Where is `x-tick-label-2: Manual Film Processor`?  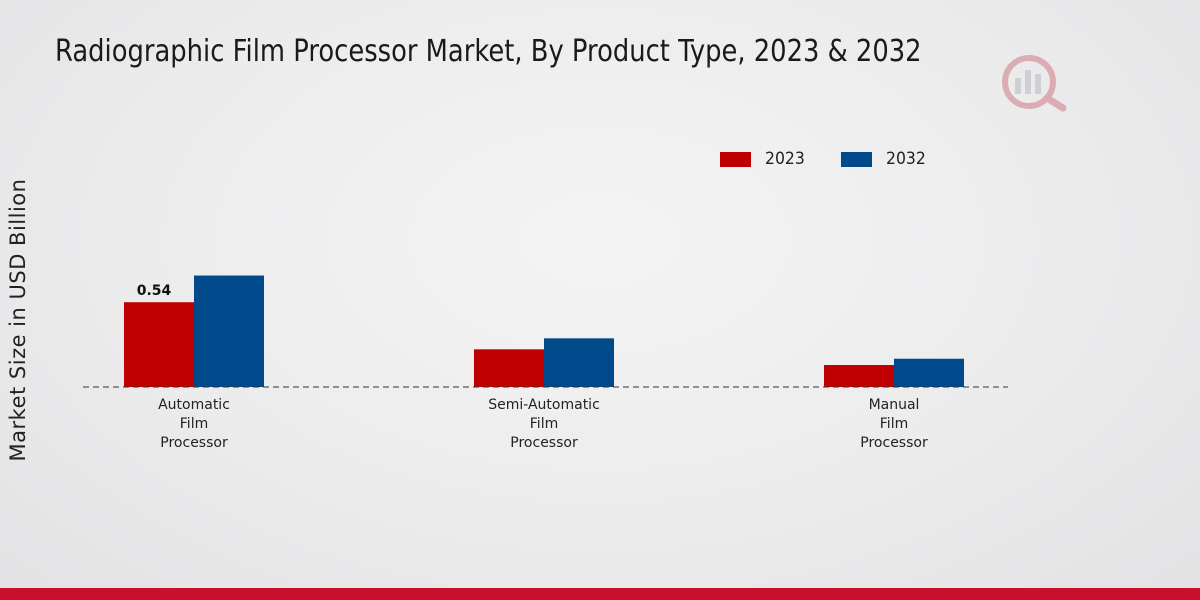
x-tick-label-2: Manual Film Processor is located at coordinates (894, 424).